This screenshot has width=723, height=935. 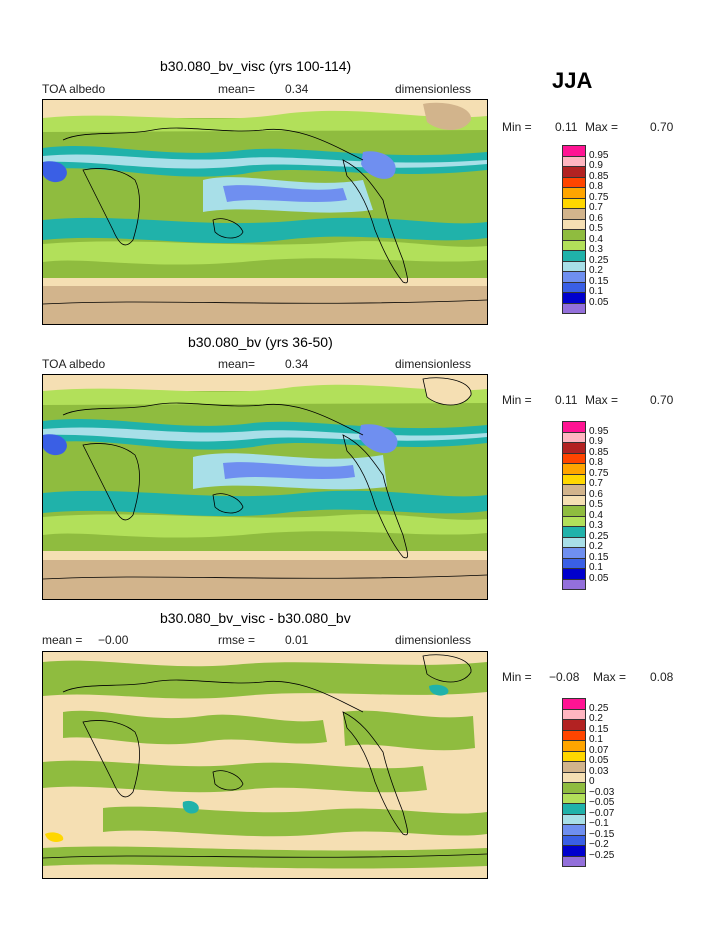 I want to click on panel3-field, so click(x=265, y=765).